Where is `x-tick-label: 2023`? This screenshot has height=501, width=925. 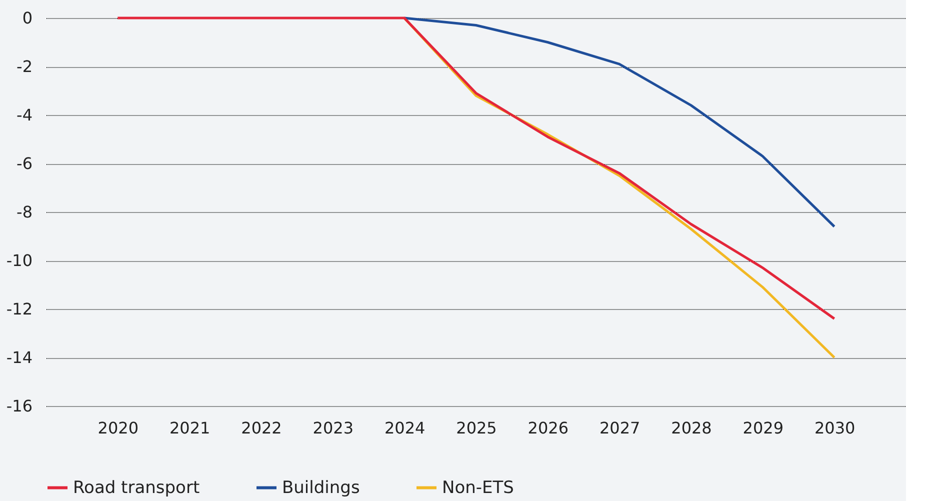
x-tick-label: 2023 is located at coordinates (333, 428).